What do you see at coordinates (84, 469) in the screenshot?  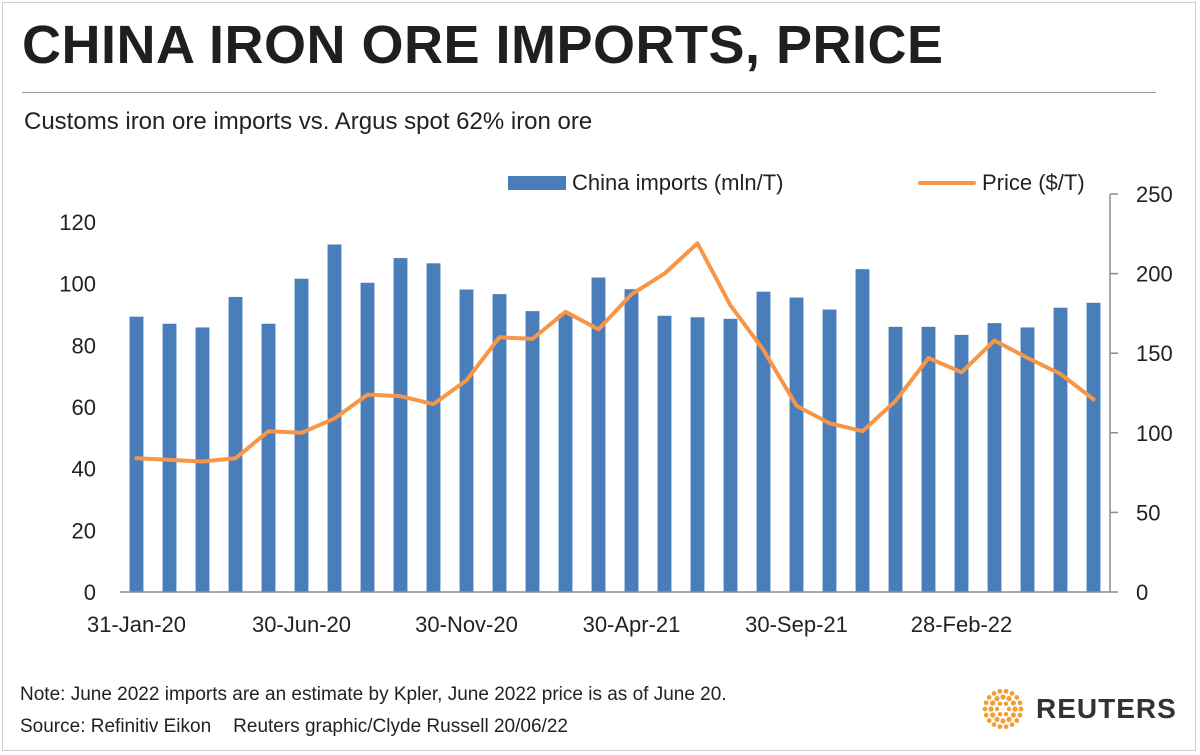 I see `left-axis-tick-label: 40` at bounding box center [84, 469].